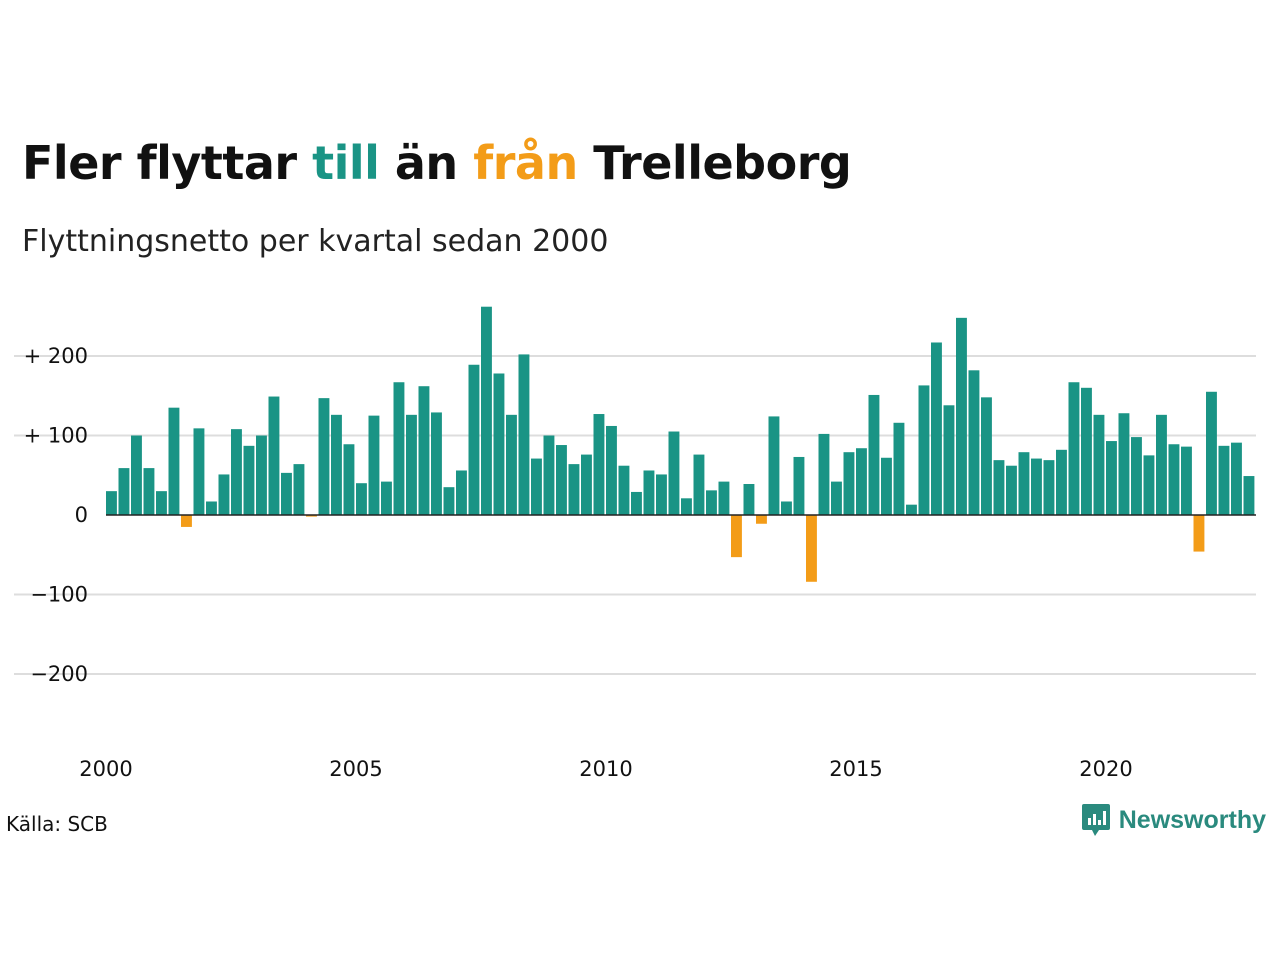 This screenshot has width=1280, height=960. Describe the element at coordinates (1095, 820) in the screenshot. I see `newsworthy-logo-icon` at that location.